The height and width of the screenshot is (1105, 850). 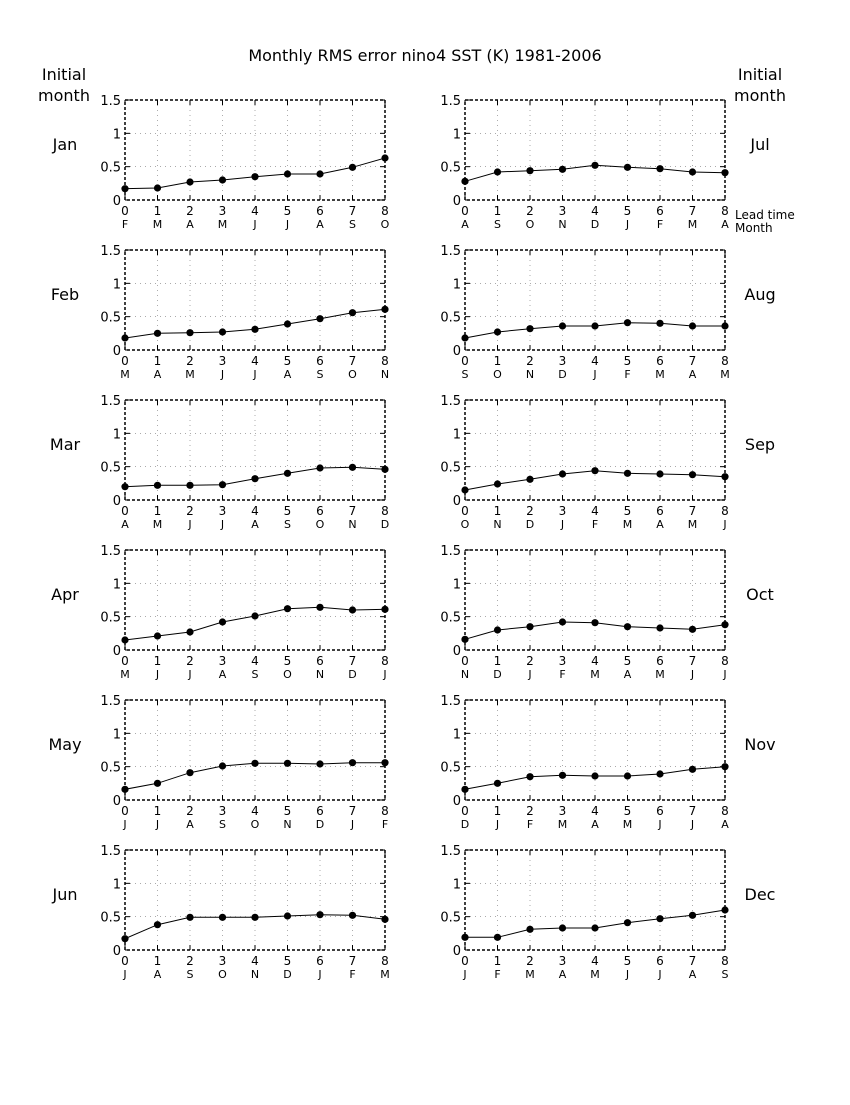 I want to click on target-month-label: N, so click(x=465, y=674).